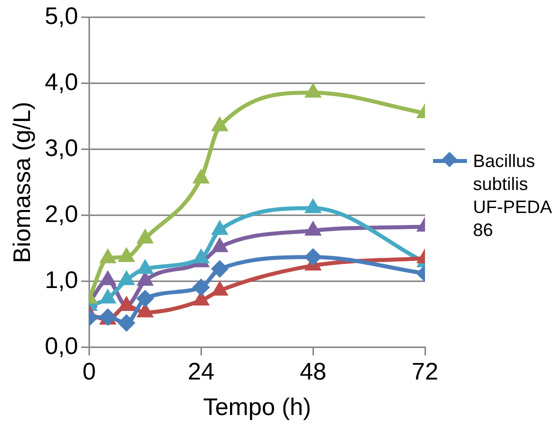 The width and height of the screenshot is (555, 432). Describe the element at coordinates (61, 16) in the screenshot. I see `y-tick-label: 5,0` at that location.